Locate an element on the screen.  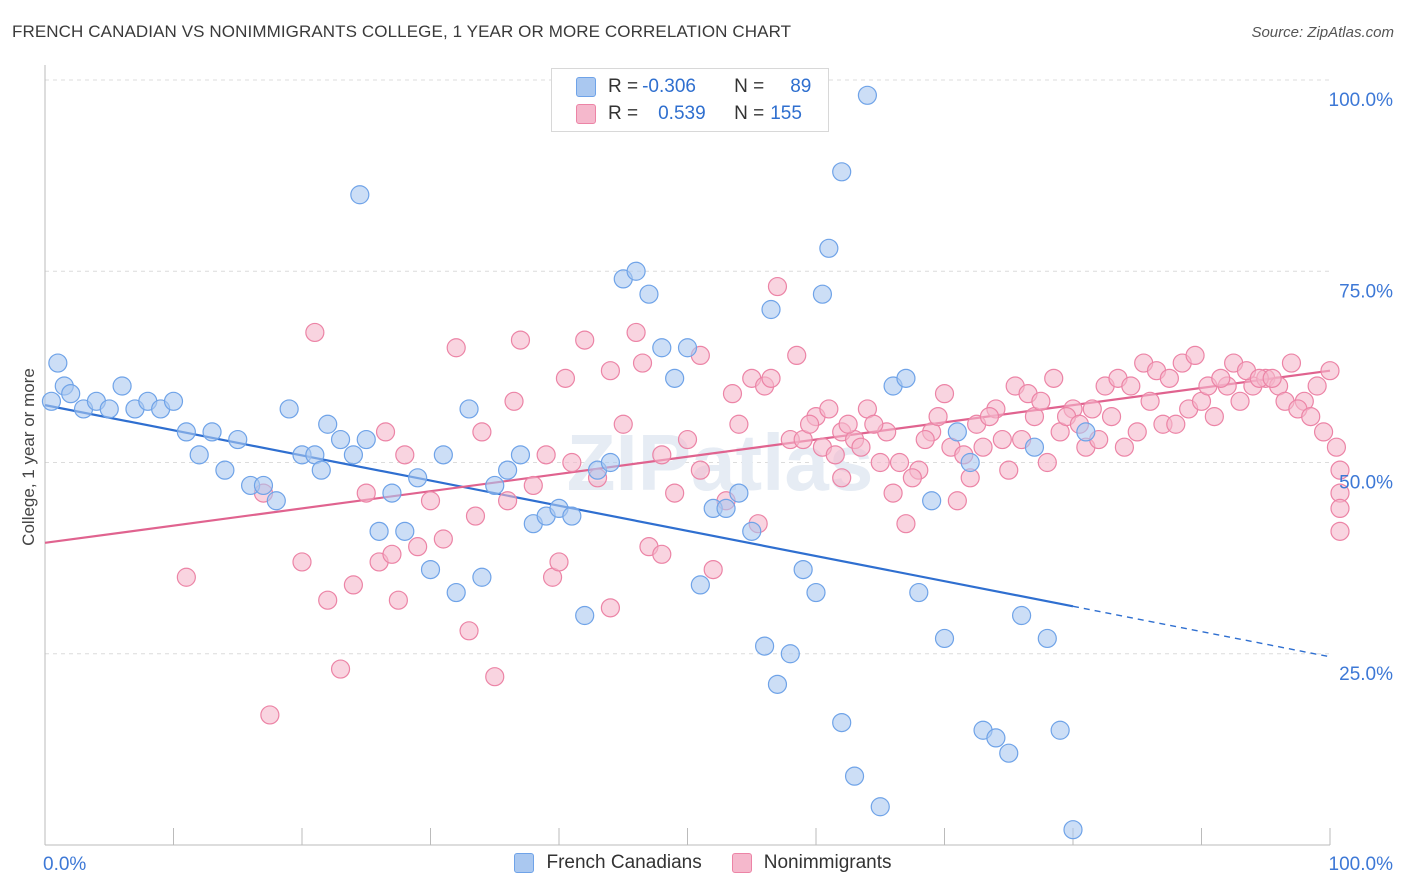
legend-n-value: 155 is located at coordinates (786, 113).